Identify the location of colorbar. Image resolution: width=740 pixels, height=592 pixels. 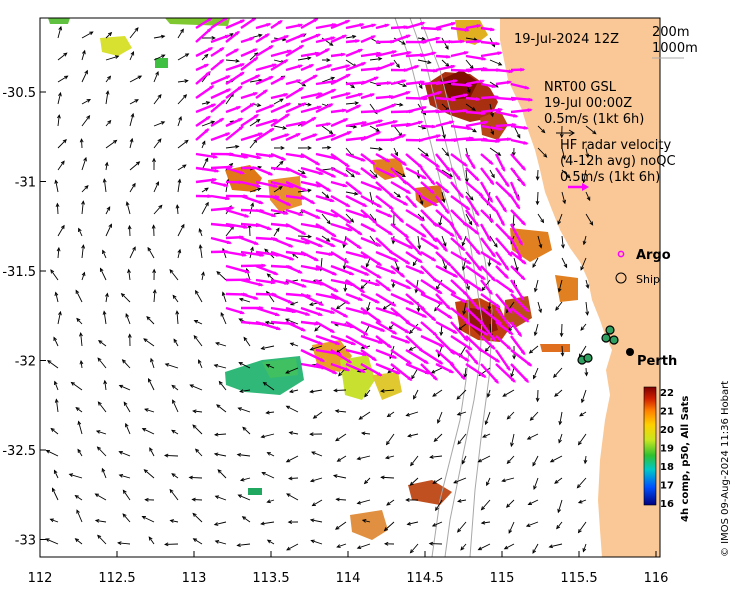
(650, 446).